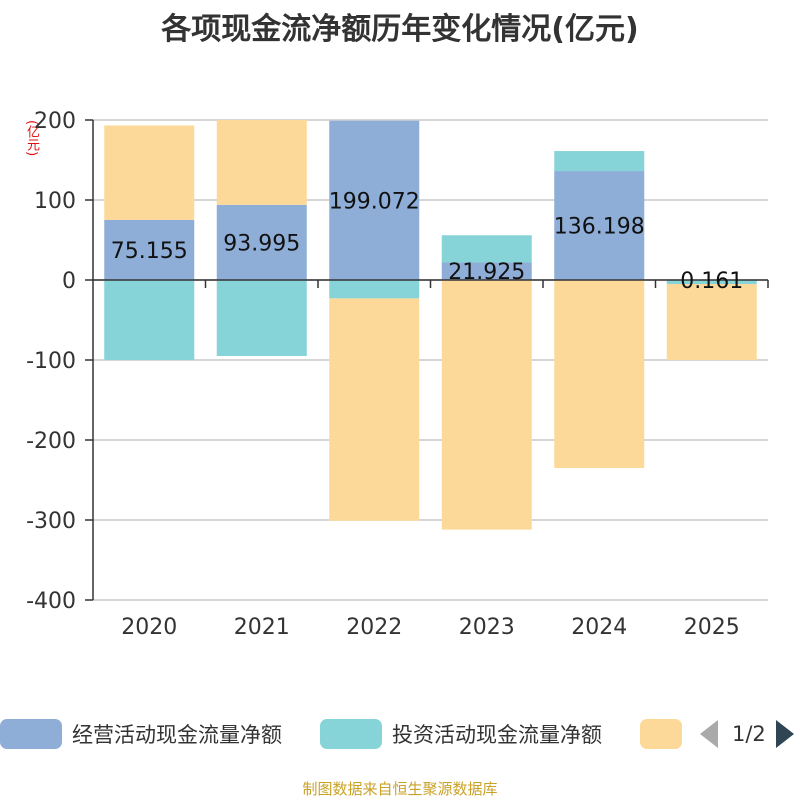  I want to click on x-tick-label-2024: 2024, so click(599, 627).